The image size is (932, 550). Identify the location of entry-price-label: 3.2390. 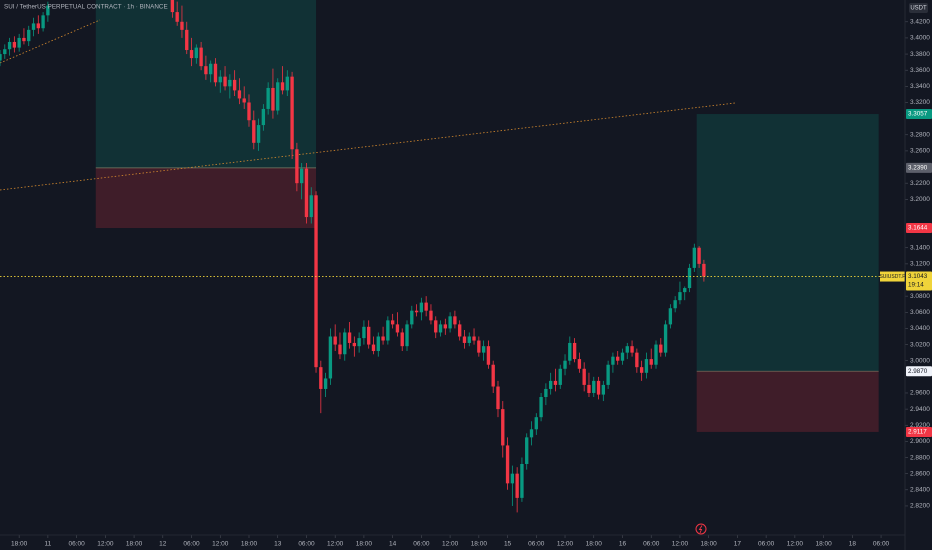
(918, 168).